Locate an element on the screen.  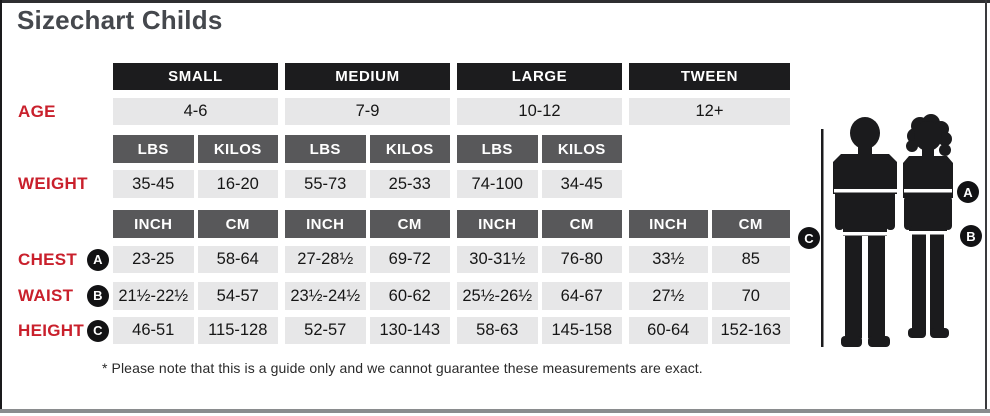
unit-header-inch-large: INCH is located at coordinates (497, 224).